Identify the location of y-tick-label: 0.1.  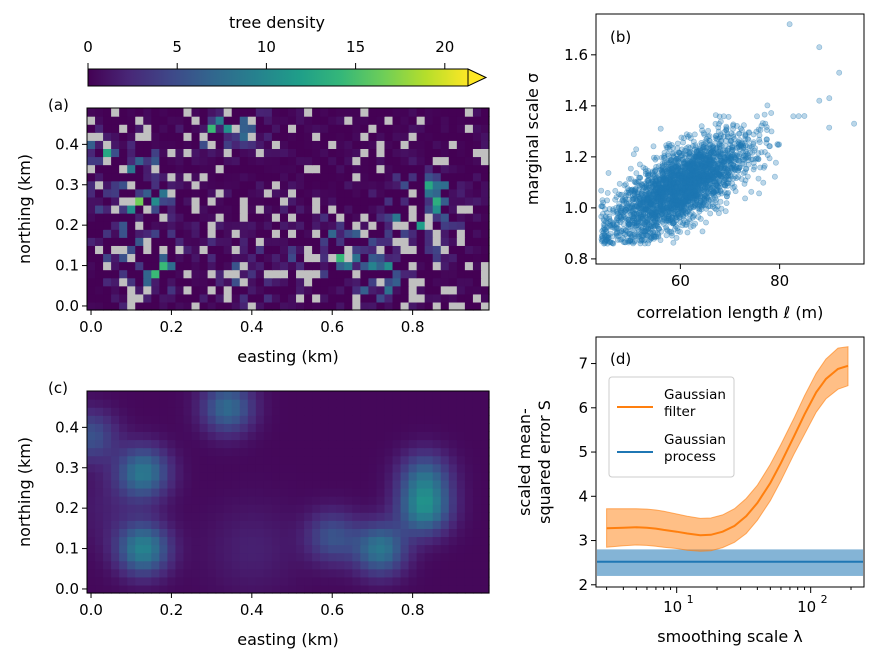
(67, 549).